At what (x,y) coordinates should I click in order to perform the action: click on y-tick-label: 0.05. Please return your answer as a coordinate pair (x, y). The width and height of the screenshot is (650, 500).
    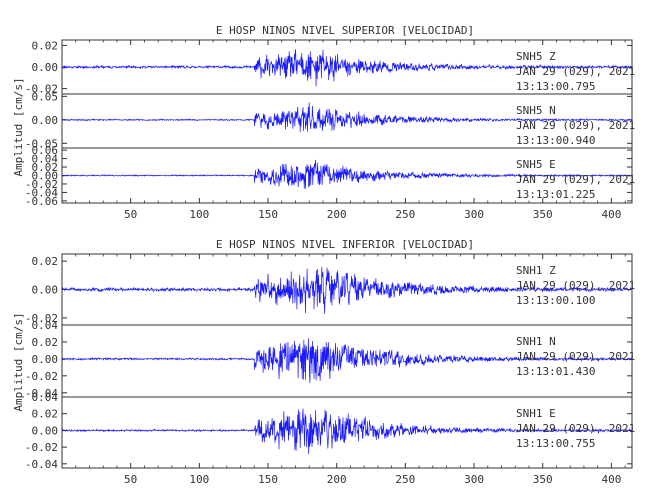
    Looking at the image, I should click on (45, 96).